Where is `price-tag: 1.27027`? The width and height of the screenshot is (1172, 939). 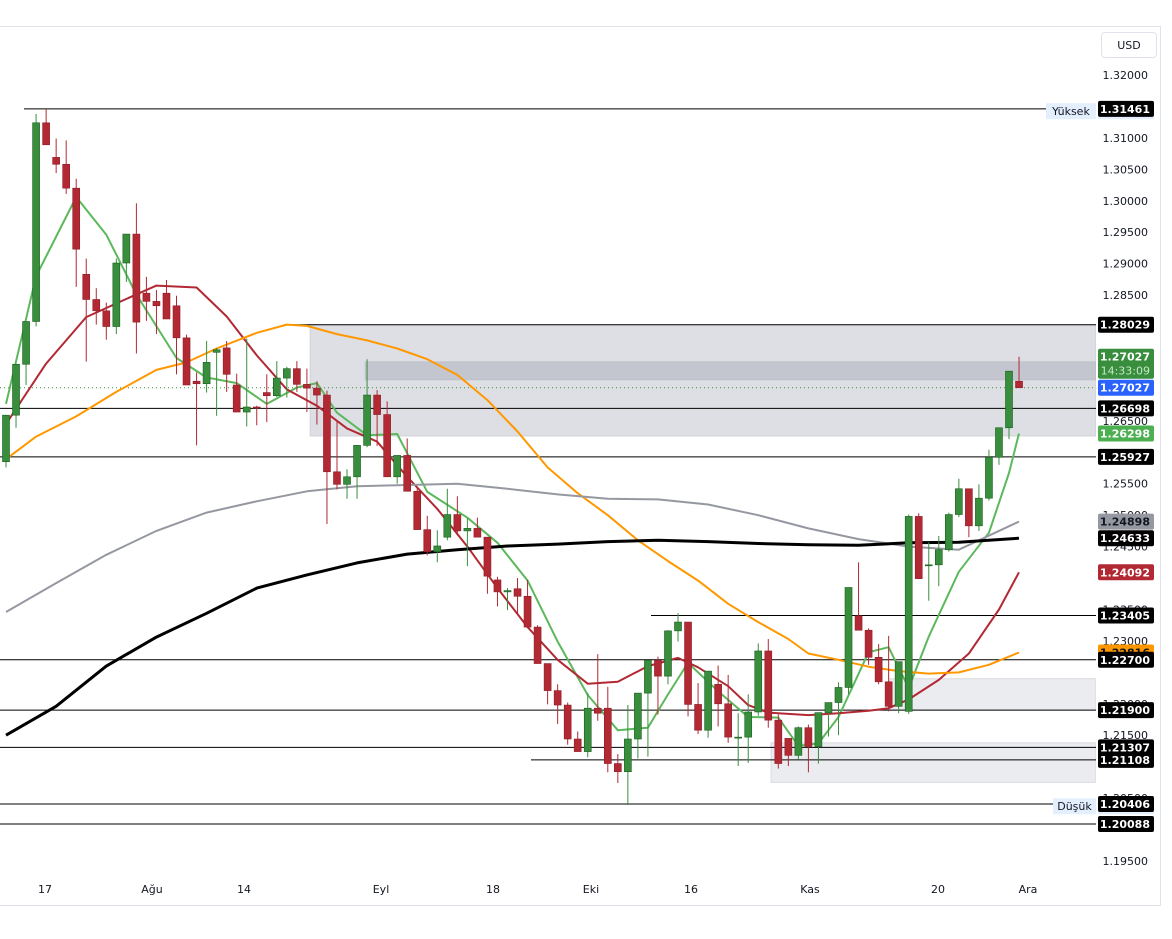
price-tag: 1.27027 is located at coordinates (1126, 387).